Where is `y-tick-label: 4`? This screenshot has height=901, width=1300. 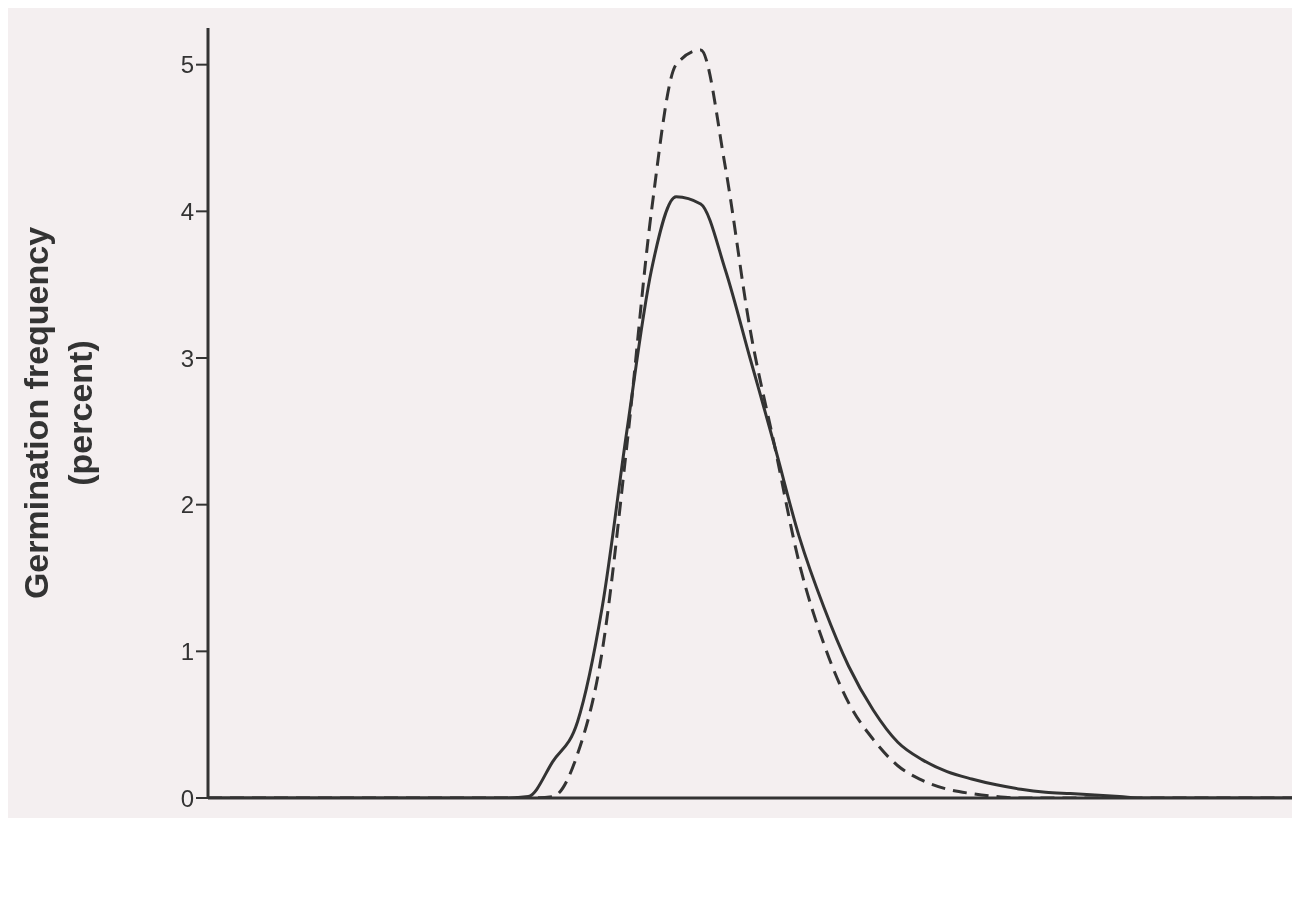 y-tick-label: 4 is located at coordinates (187, 211).